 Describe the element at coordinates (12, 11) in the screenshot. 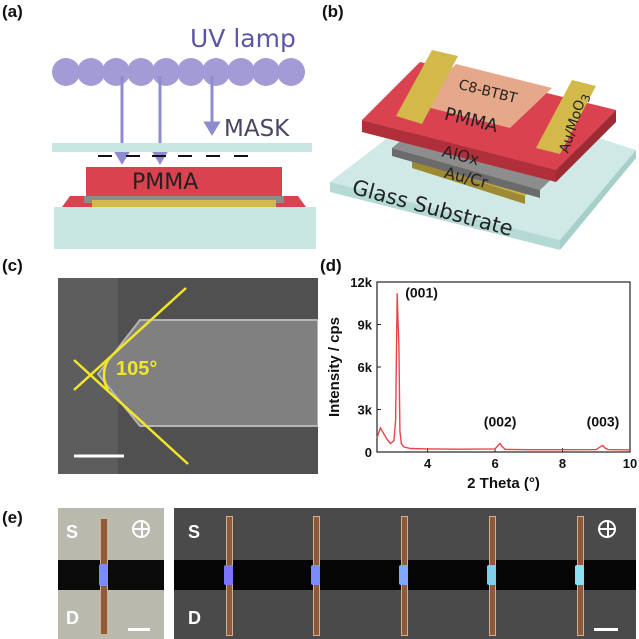

I see `panel-a-label: (a)` at that location.